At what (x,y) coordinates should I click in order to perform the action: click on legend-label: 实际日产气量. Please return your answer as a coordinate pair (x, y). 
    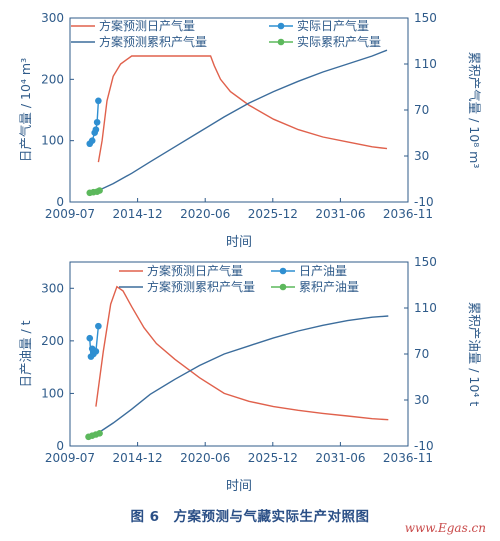
    Looking at the image, I should click on (333, 25).